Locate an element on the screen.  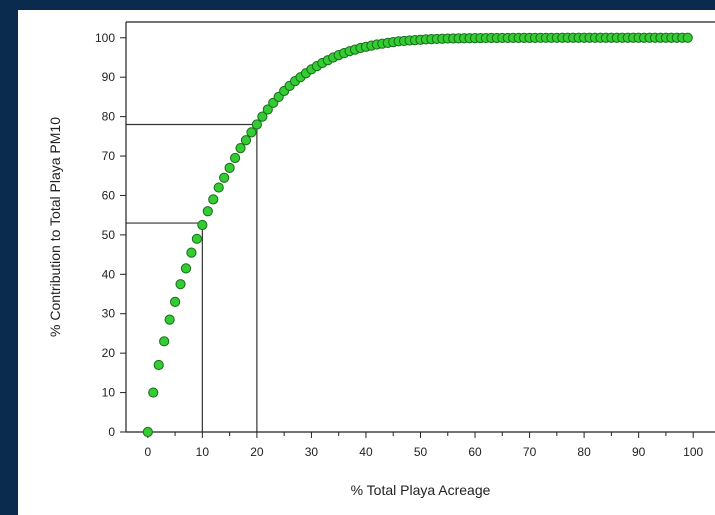
y-tick-label: 100 is located at coordinates (105, 38).